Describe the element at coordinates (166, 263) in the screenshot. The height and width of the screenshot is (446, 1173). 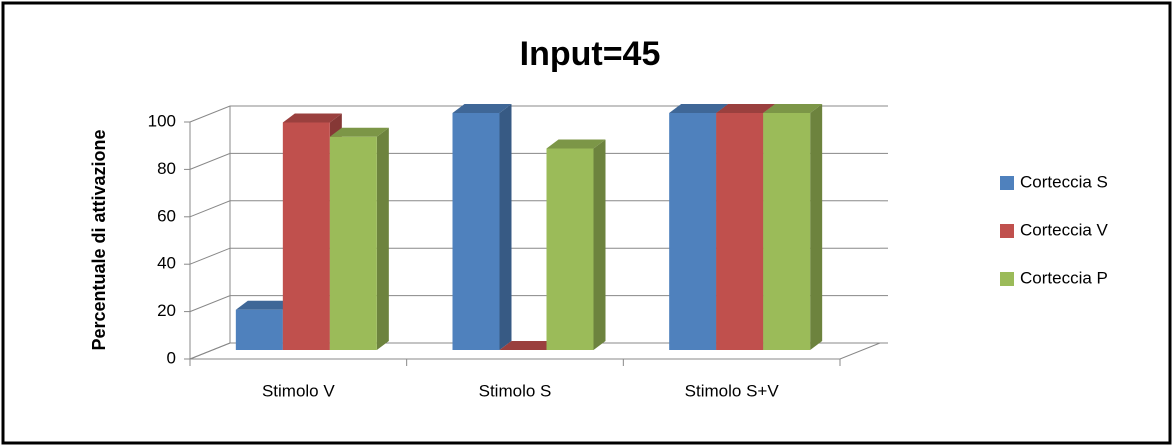
I see `y-tick-label: 40` at that location.